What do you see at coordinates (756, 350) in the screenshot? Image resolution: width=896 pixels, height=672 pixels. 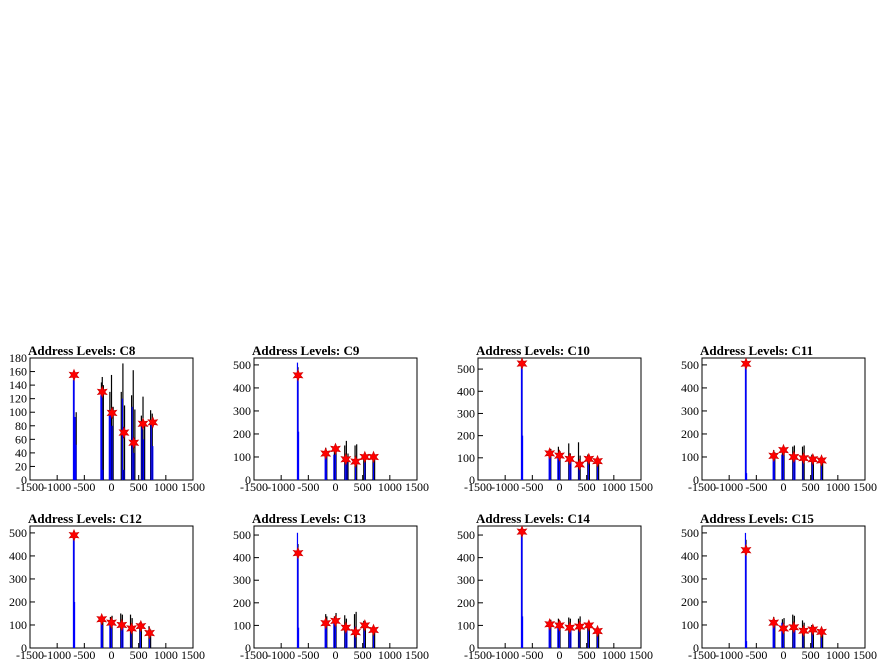 I see `chart-title: Address Levels: C11` at bounding box center [756, 350].